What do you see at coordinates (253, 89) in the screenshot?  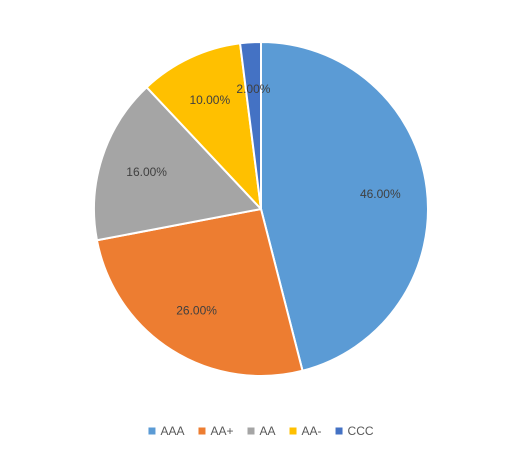 I see `data-label-ccc: 2.00%` at bounding box center [253, 89].